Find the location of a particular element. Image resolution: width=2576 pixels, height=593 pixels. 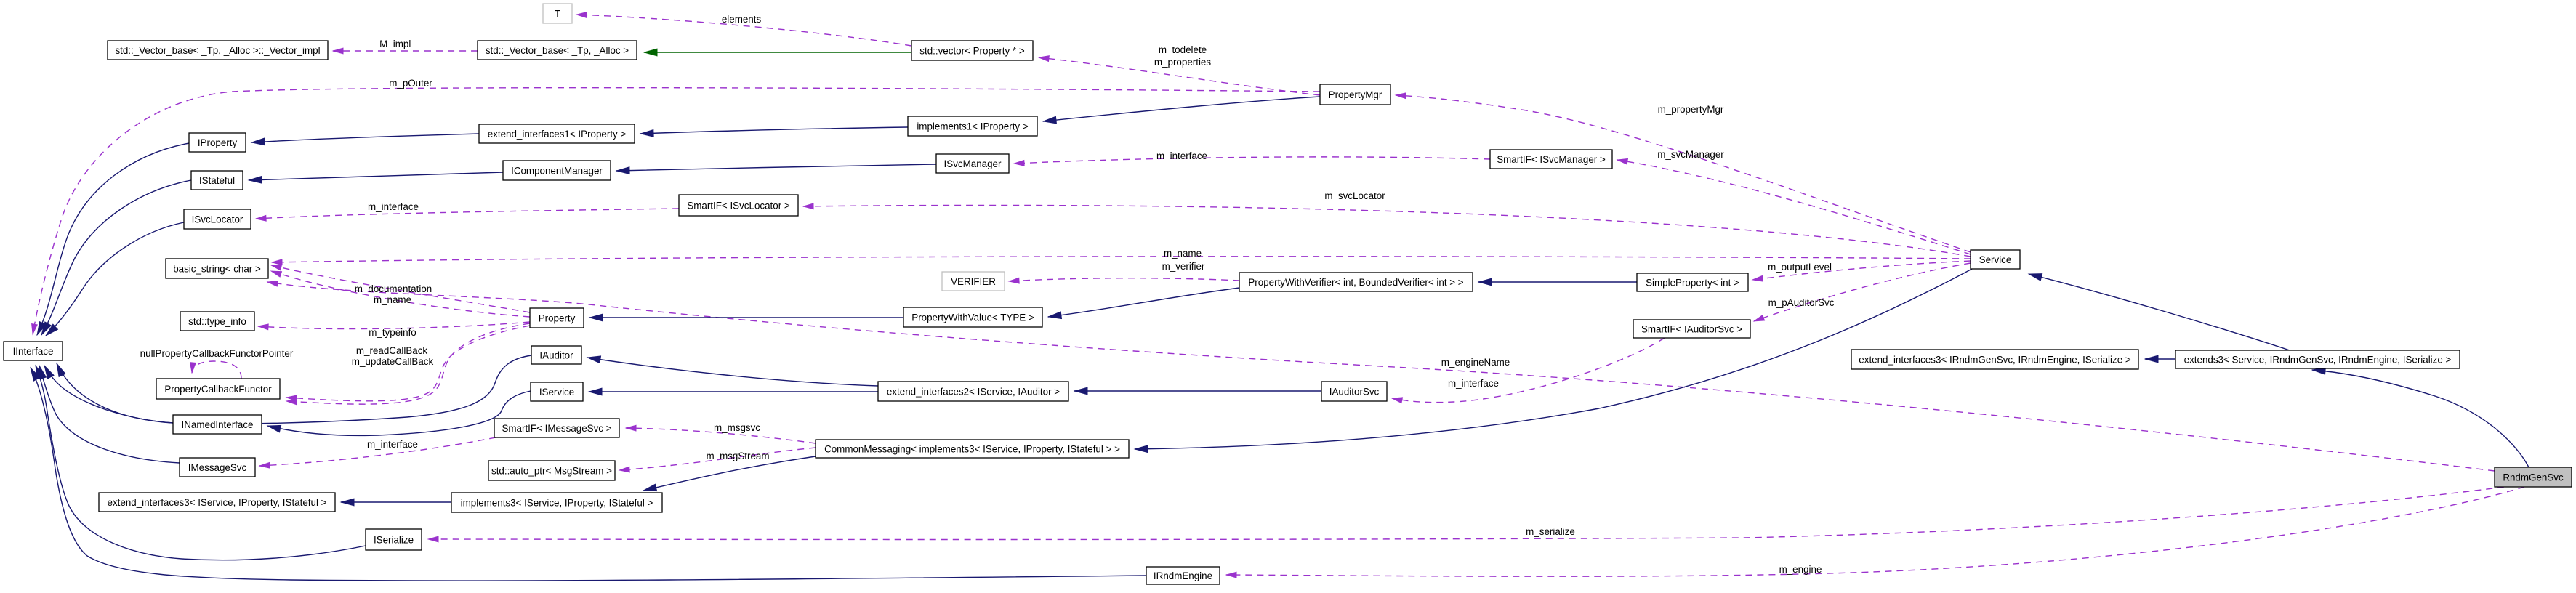

svg-text: m_todelete is located at coordinates (1183, 49).